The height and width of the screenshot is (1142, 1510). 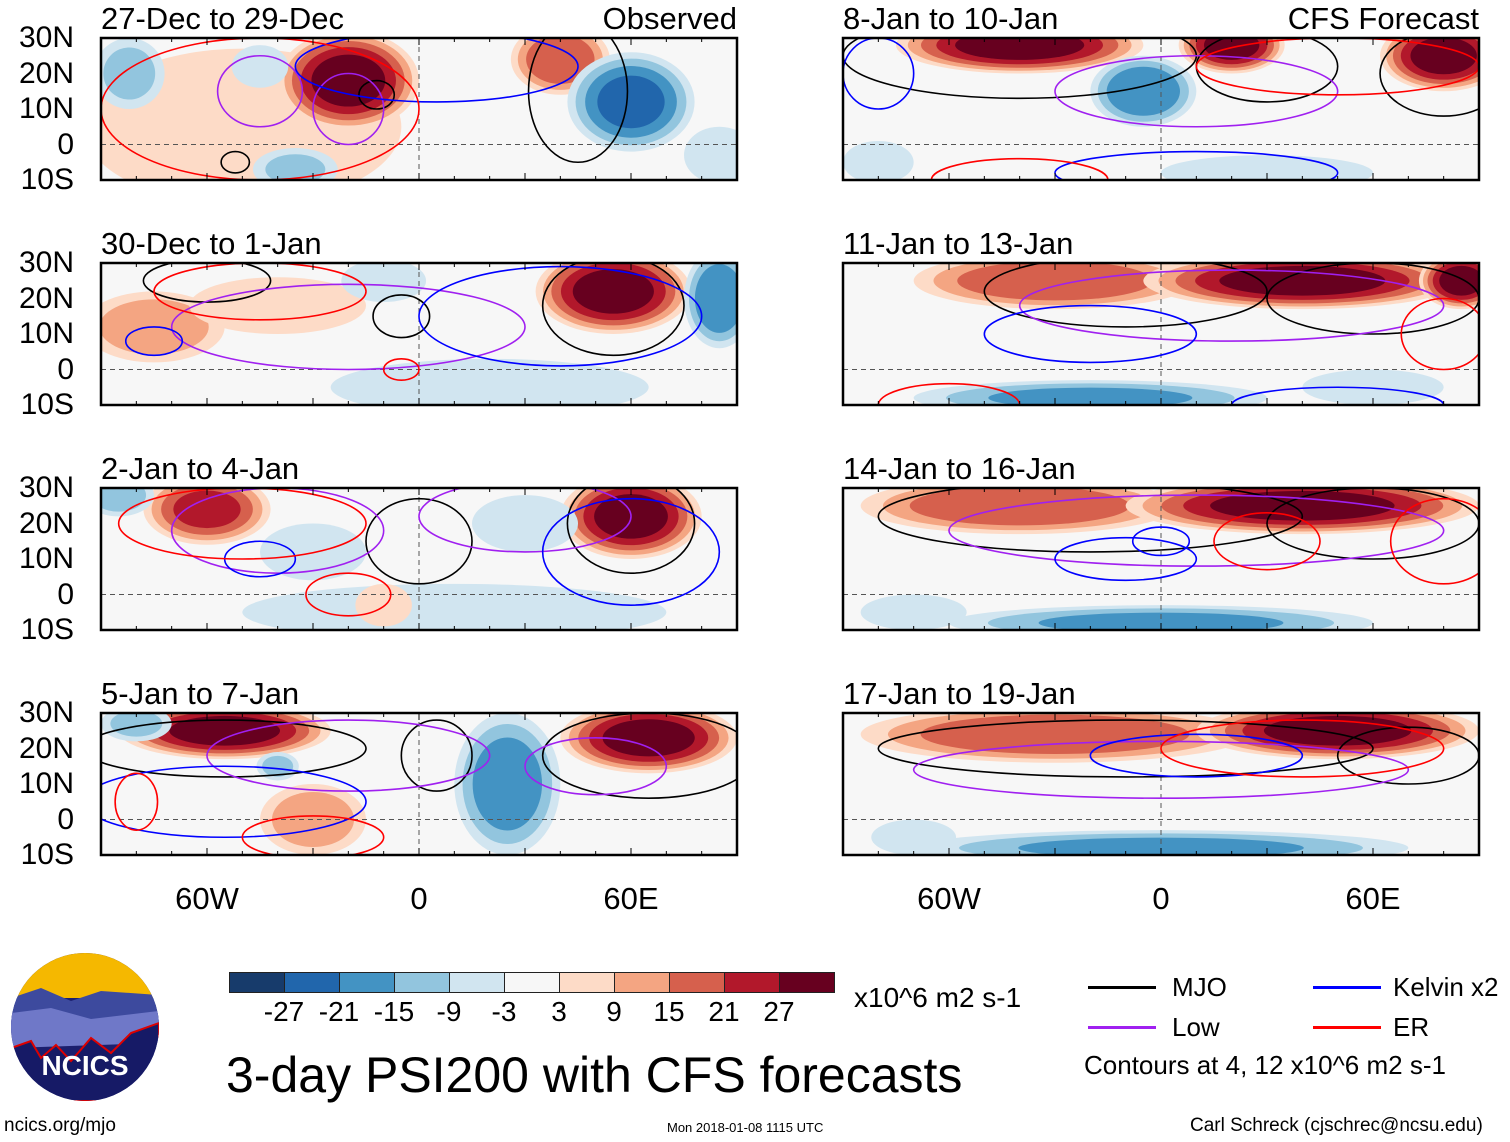 I want to click on panel-title: 30-Dec to 1-Jan, so click(x=211, y=243).